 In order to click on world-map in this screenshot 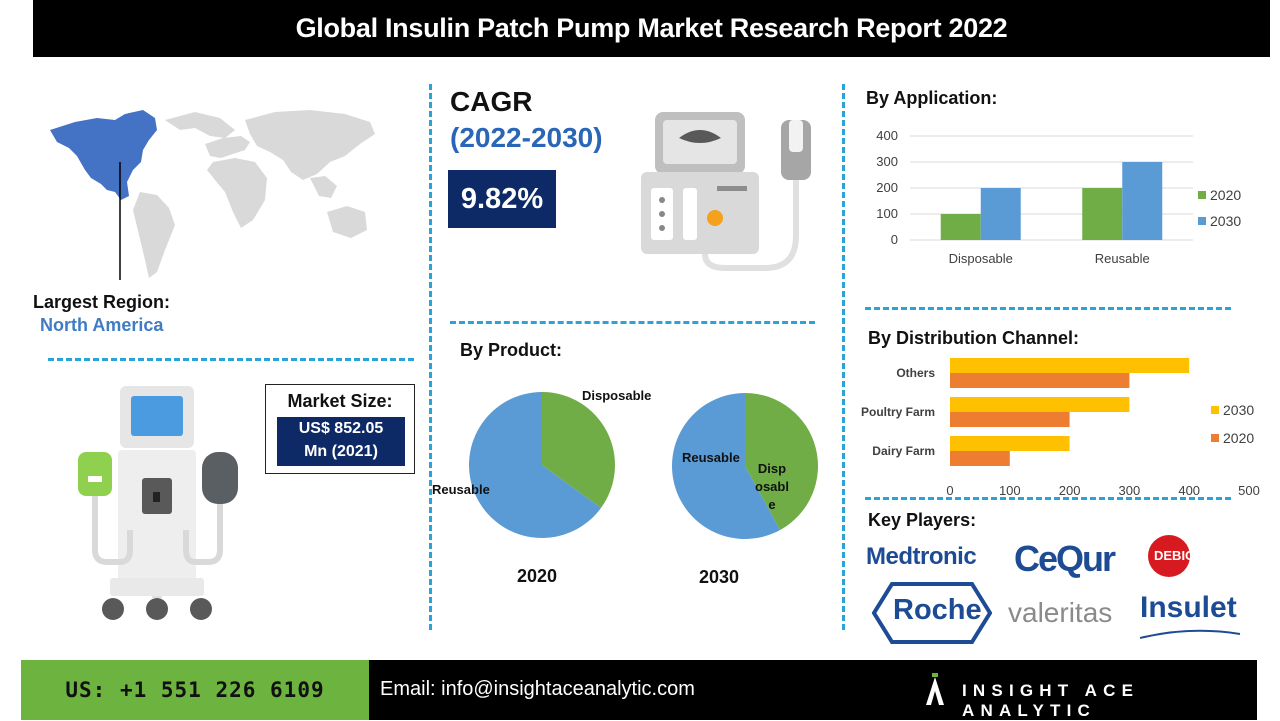, I will do `click(212, 195)`.